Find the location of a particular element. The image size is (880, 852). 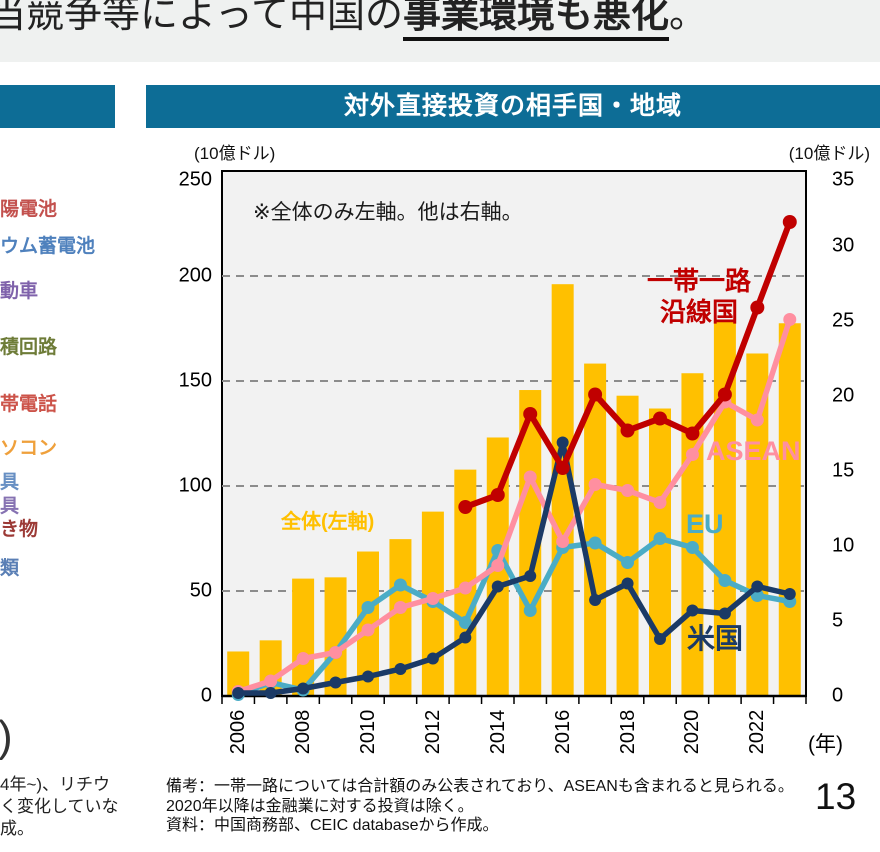

series-label-us: 米国 is located at coordinates (715, 638).